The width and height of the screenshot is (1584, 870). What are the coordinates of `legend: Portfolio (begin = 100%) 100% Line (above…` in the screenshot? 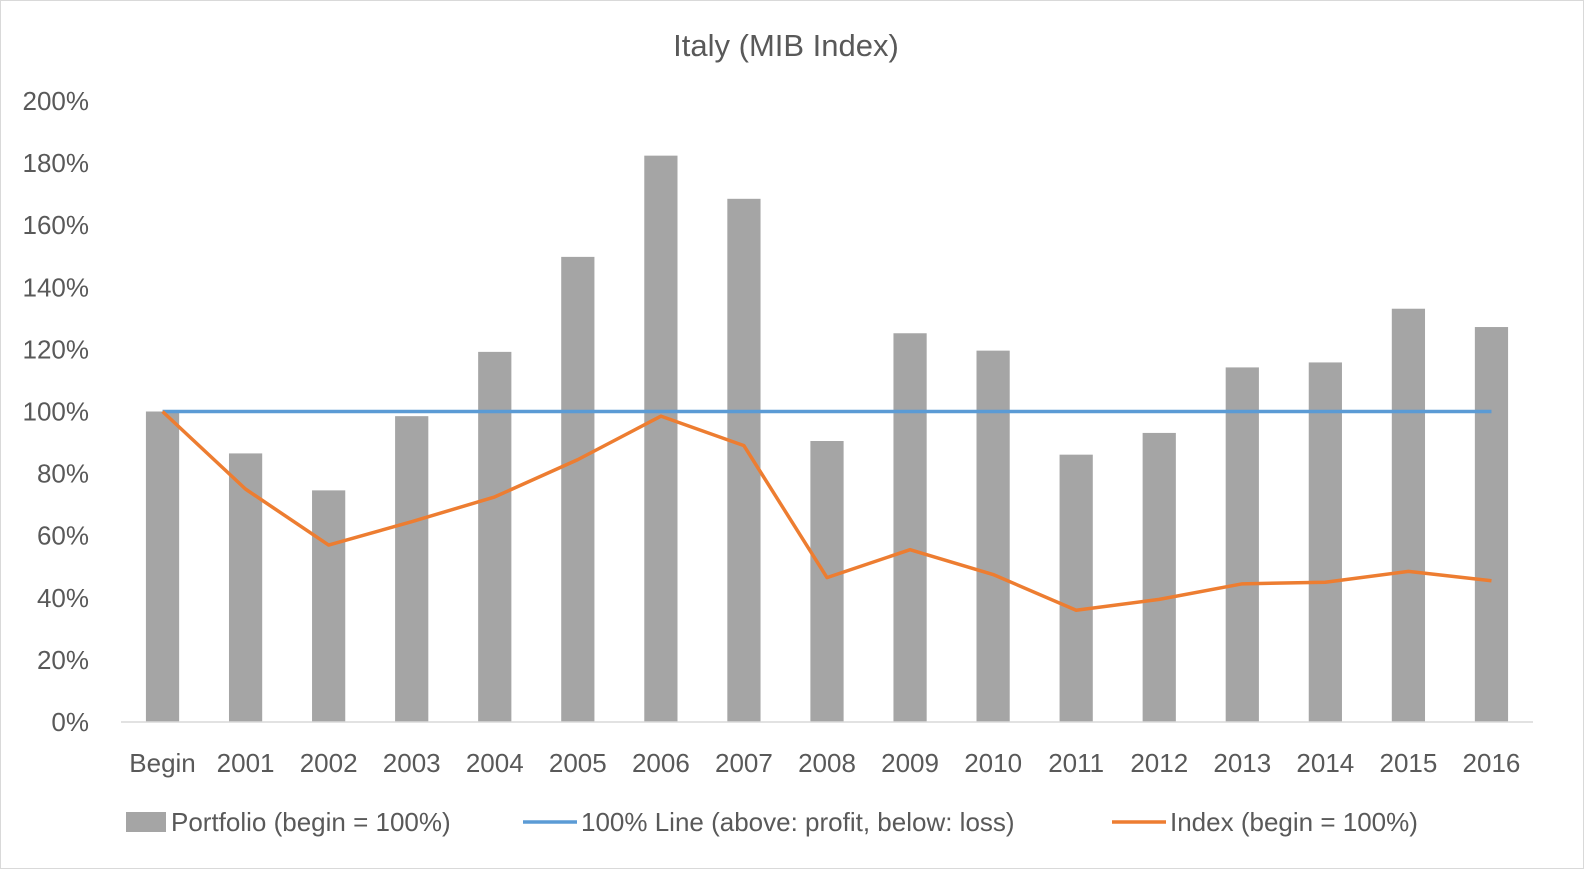 It's located at (772, 822).